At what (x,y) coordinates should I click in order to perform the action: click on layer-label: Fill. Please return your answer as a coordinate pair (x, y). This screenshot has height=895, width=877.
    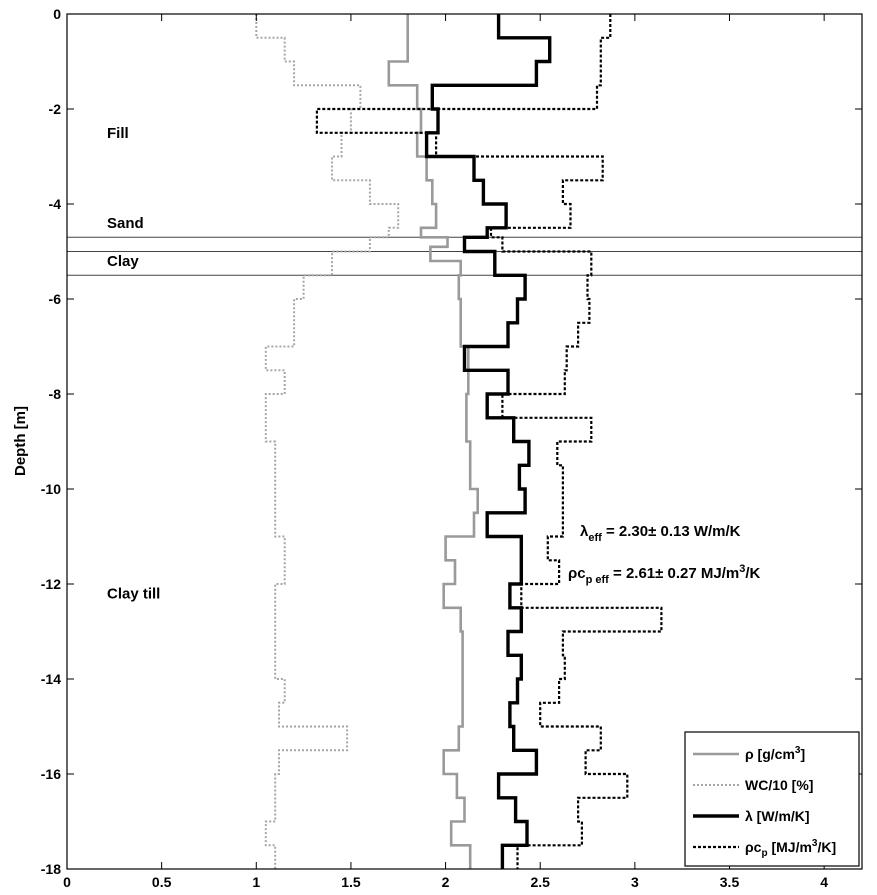
    Looking at the image, I should click on (118, 133).